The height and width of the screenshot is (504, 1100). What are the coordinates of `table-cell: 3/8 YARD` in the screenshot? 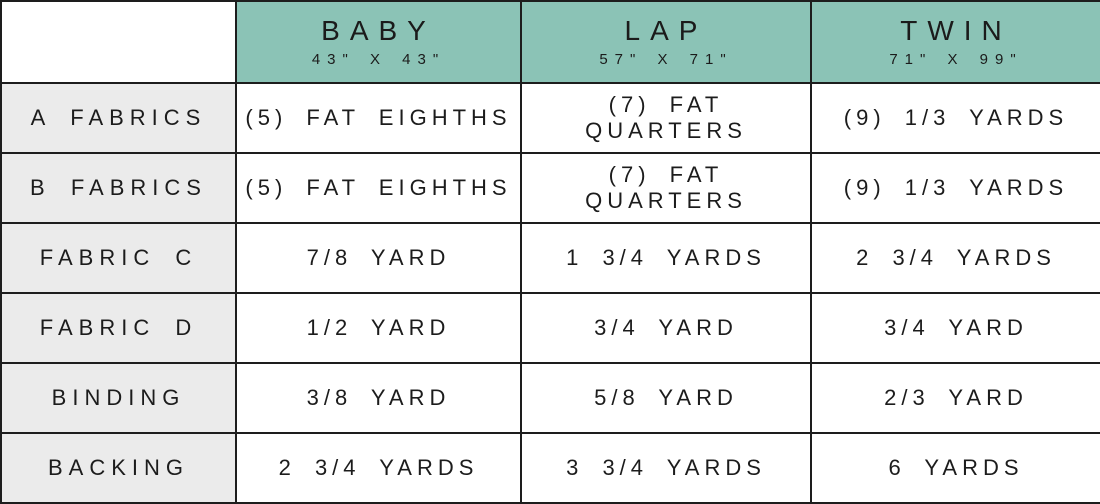 It's located at (378, 398).